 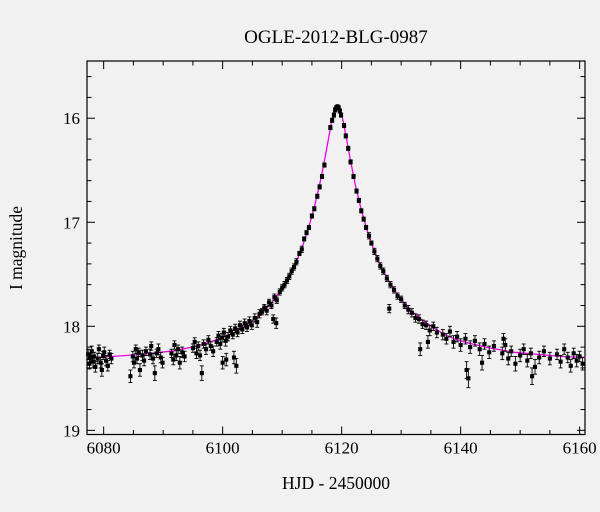 What do you see at coordinates (580, 448) in the screenshot?
I see `x-tick-label: 6160` at bounding box center [580, 448].